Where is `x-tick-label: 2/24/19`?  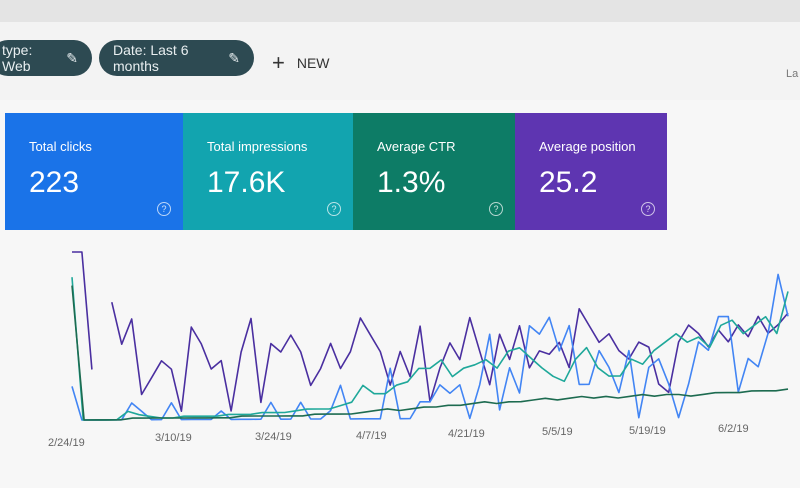
x-tick-label: 2/24/19 is located at coordinates (66, 443).